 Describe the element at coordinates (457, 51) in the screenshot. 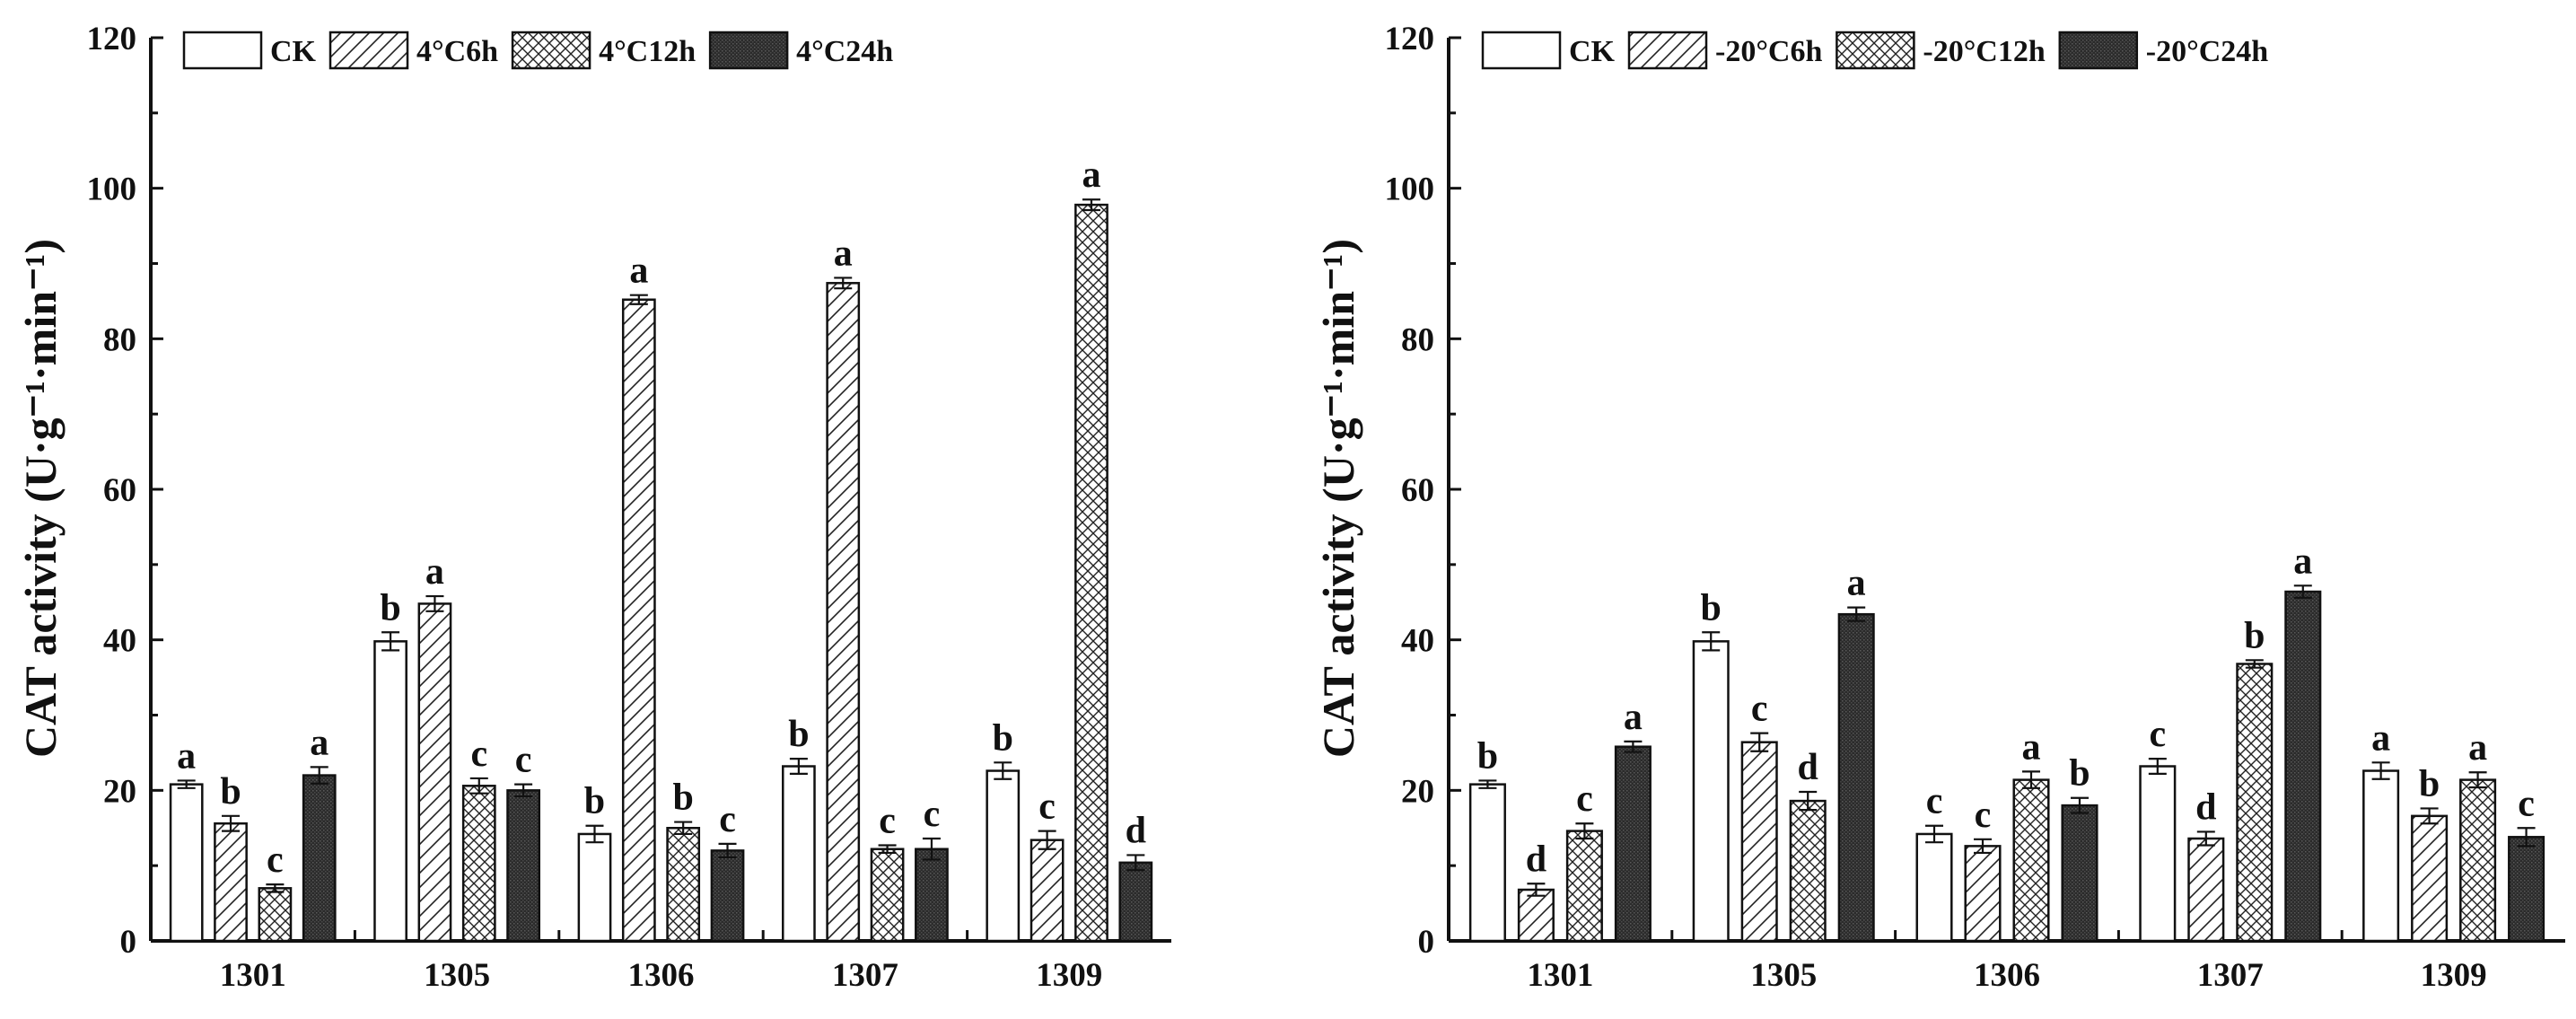

I see `legend-label: 4°C6h` at that location.